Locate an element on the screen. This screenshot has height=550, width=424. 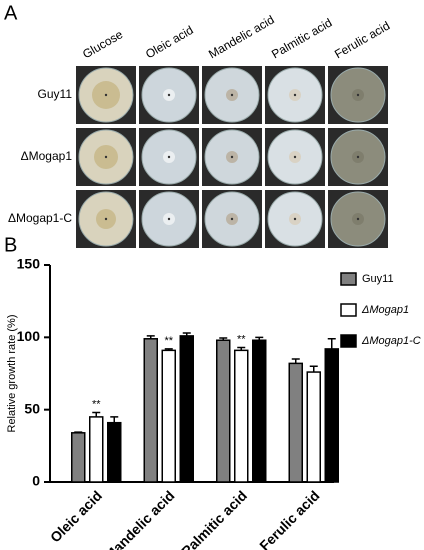
panel-label: B is located at coordinates (10, 245).